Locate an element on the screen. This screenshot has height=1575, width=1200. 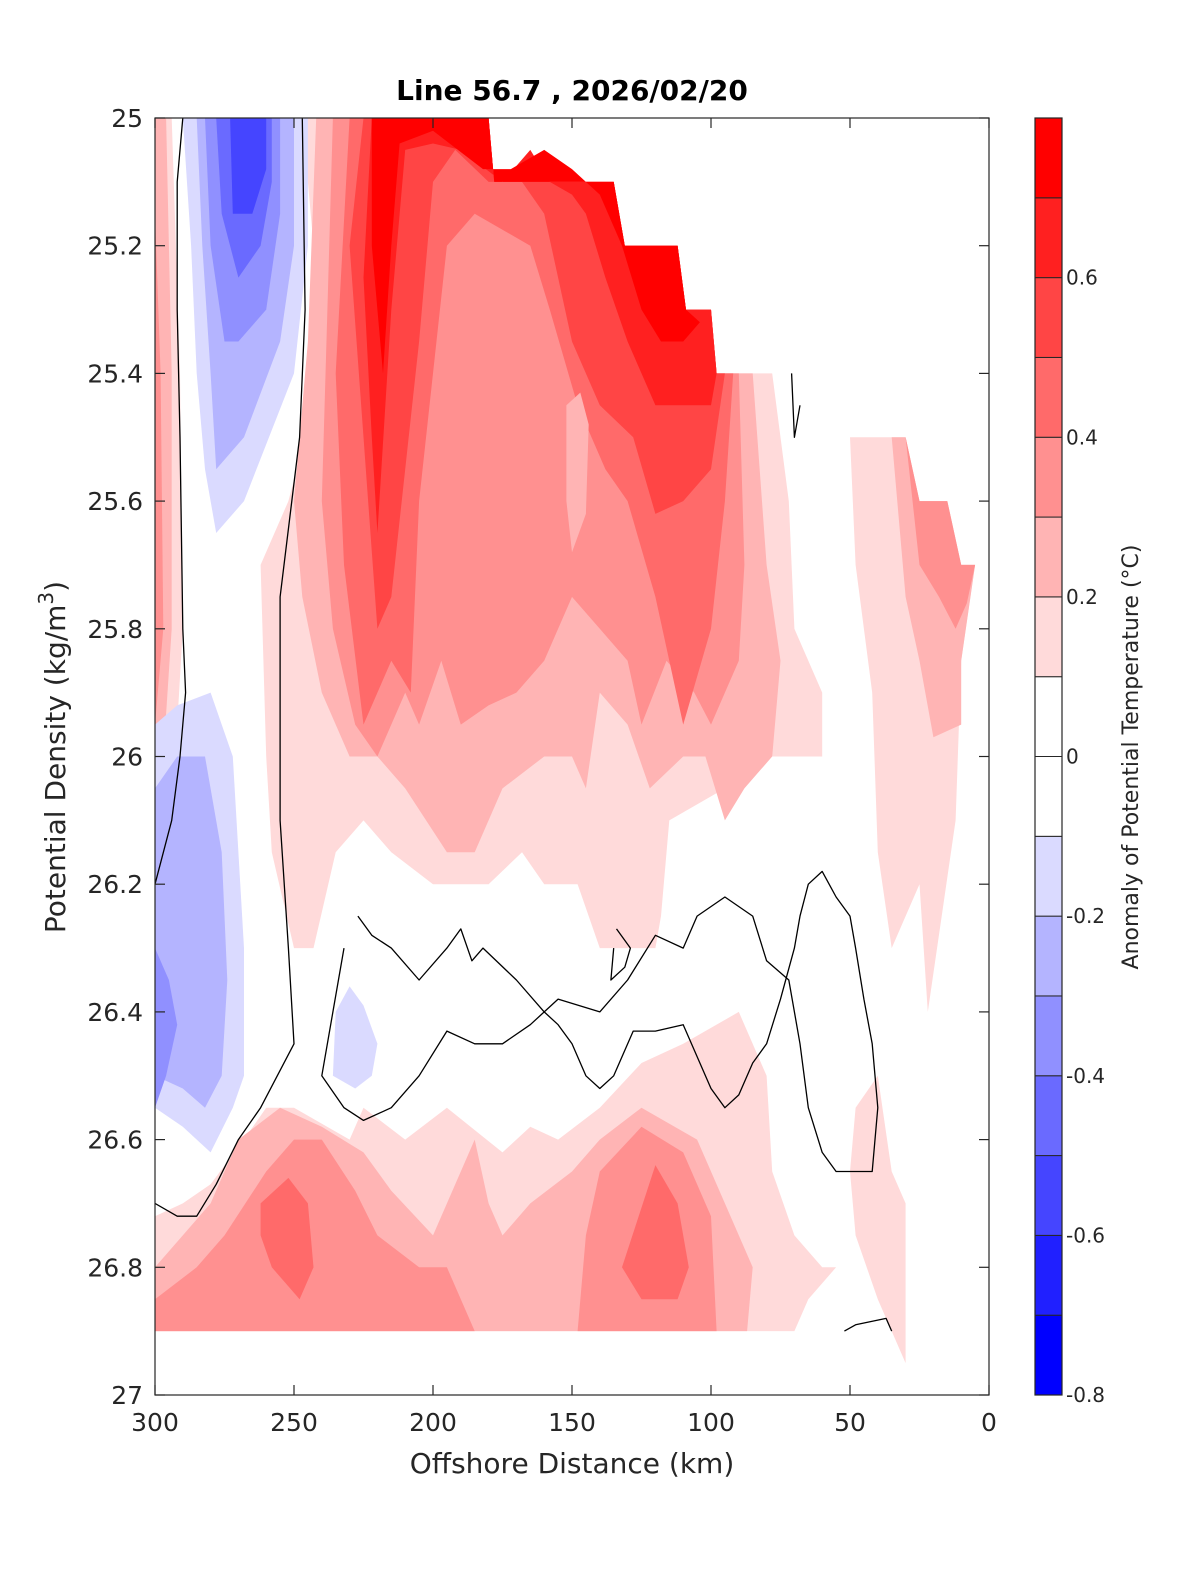
y-tick-label: 27 is located at coordinates (127, 1395).